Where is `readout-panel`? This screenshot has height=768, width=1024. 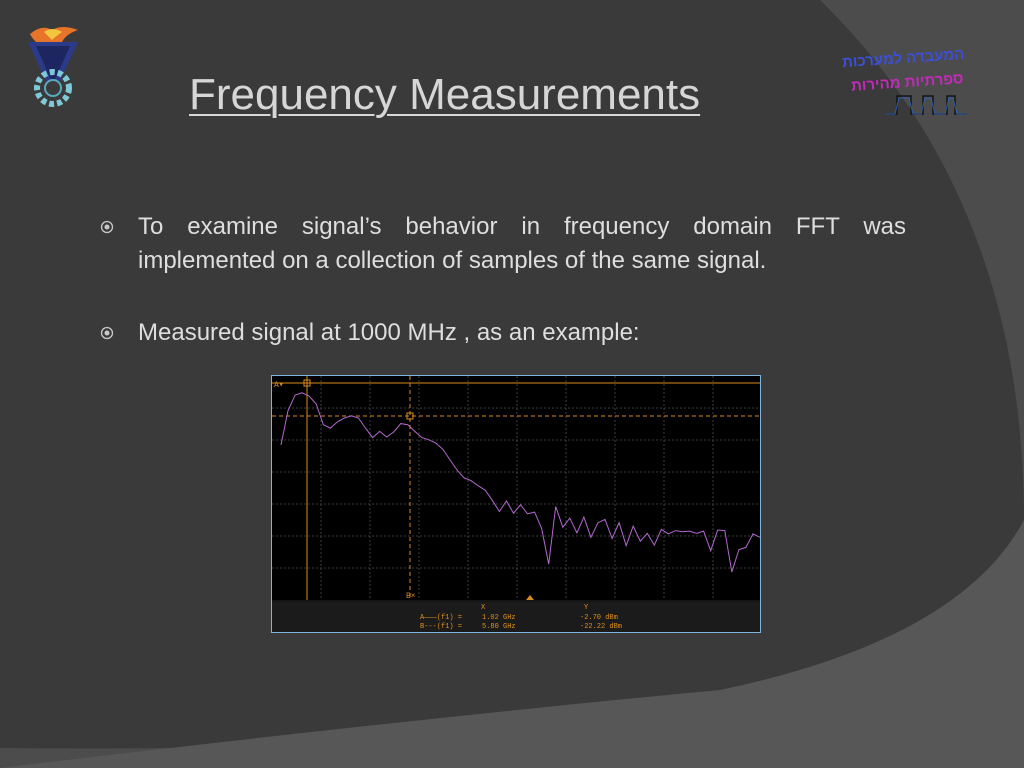 readout-panel is located at coordinates (516, 617).